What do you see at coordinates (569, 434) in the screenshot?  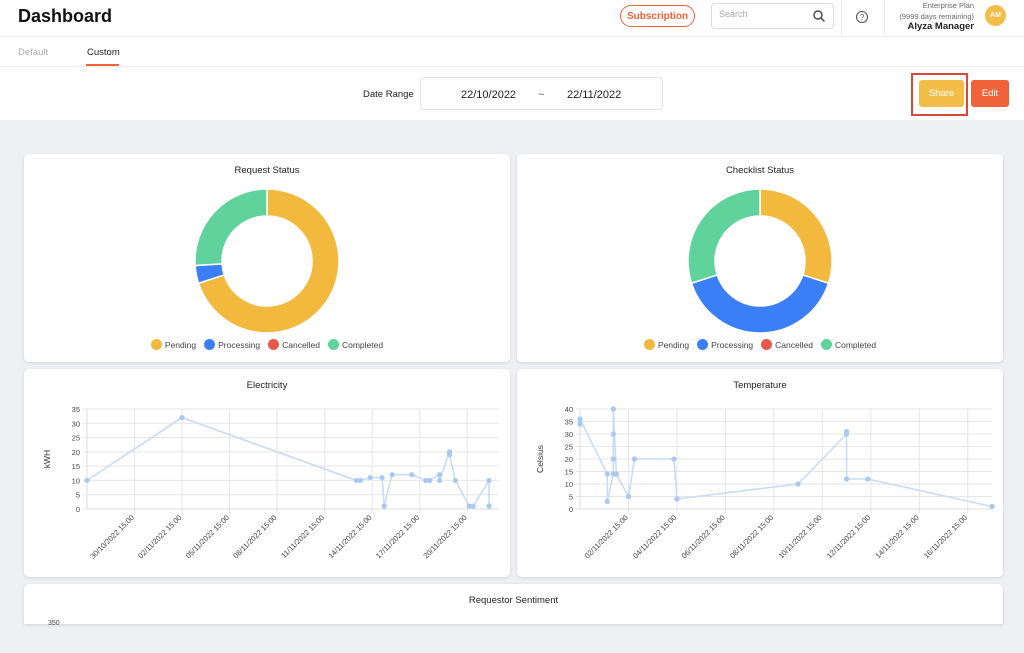 I see `y-tick-label: 30` at bounding box center [569, 434].